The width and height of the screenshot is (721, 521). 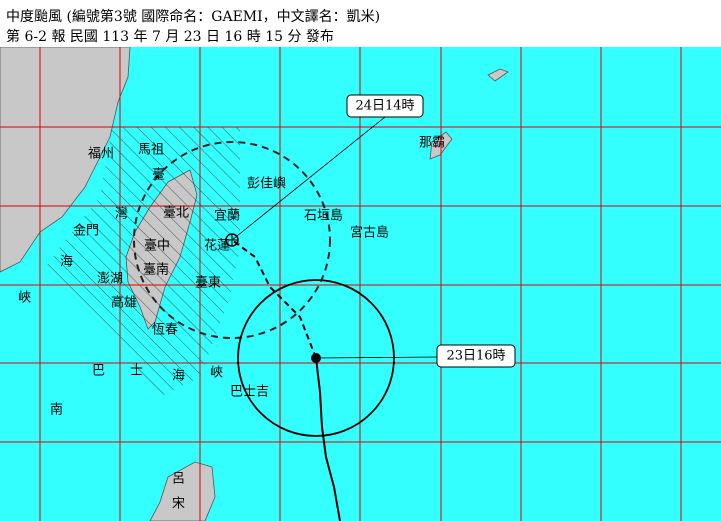 I want to click on place-label: 南, so click(x=56, y=410).